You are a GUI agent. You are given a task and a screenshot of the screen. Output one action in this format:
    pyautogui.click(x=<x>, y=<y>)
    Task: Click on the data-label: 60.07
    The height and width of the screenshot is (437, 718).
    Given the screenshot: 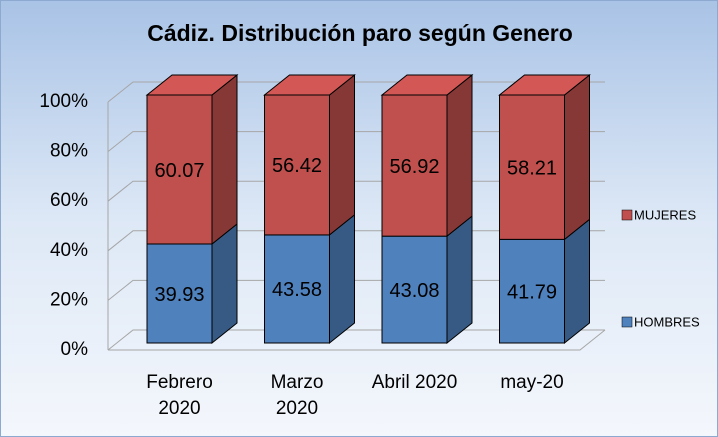 What is the action you would take?
    pyautogui.click(x=179, y=171)
    